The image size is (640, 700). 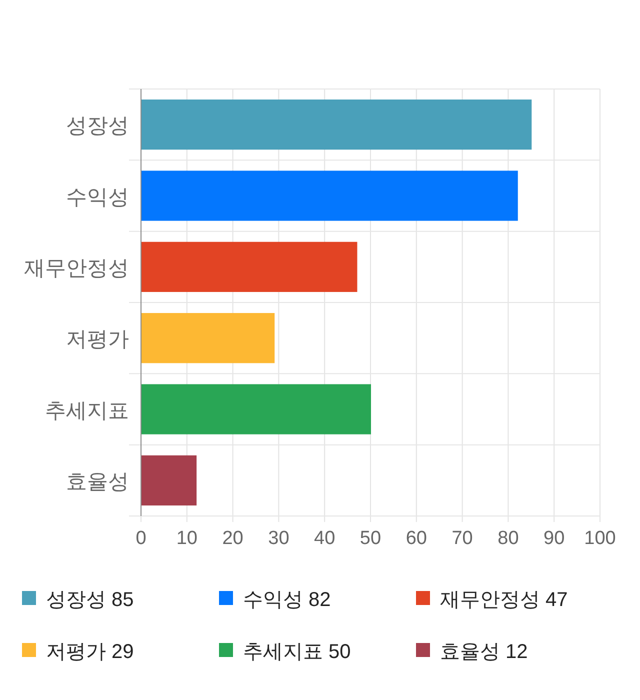 I want to click on legend-label: 효율성 12, so click(x=484, y=652).